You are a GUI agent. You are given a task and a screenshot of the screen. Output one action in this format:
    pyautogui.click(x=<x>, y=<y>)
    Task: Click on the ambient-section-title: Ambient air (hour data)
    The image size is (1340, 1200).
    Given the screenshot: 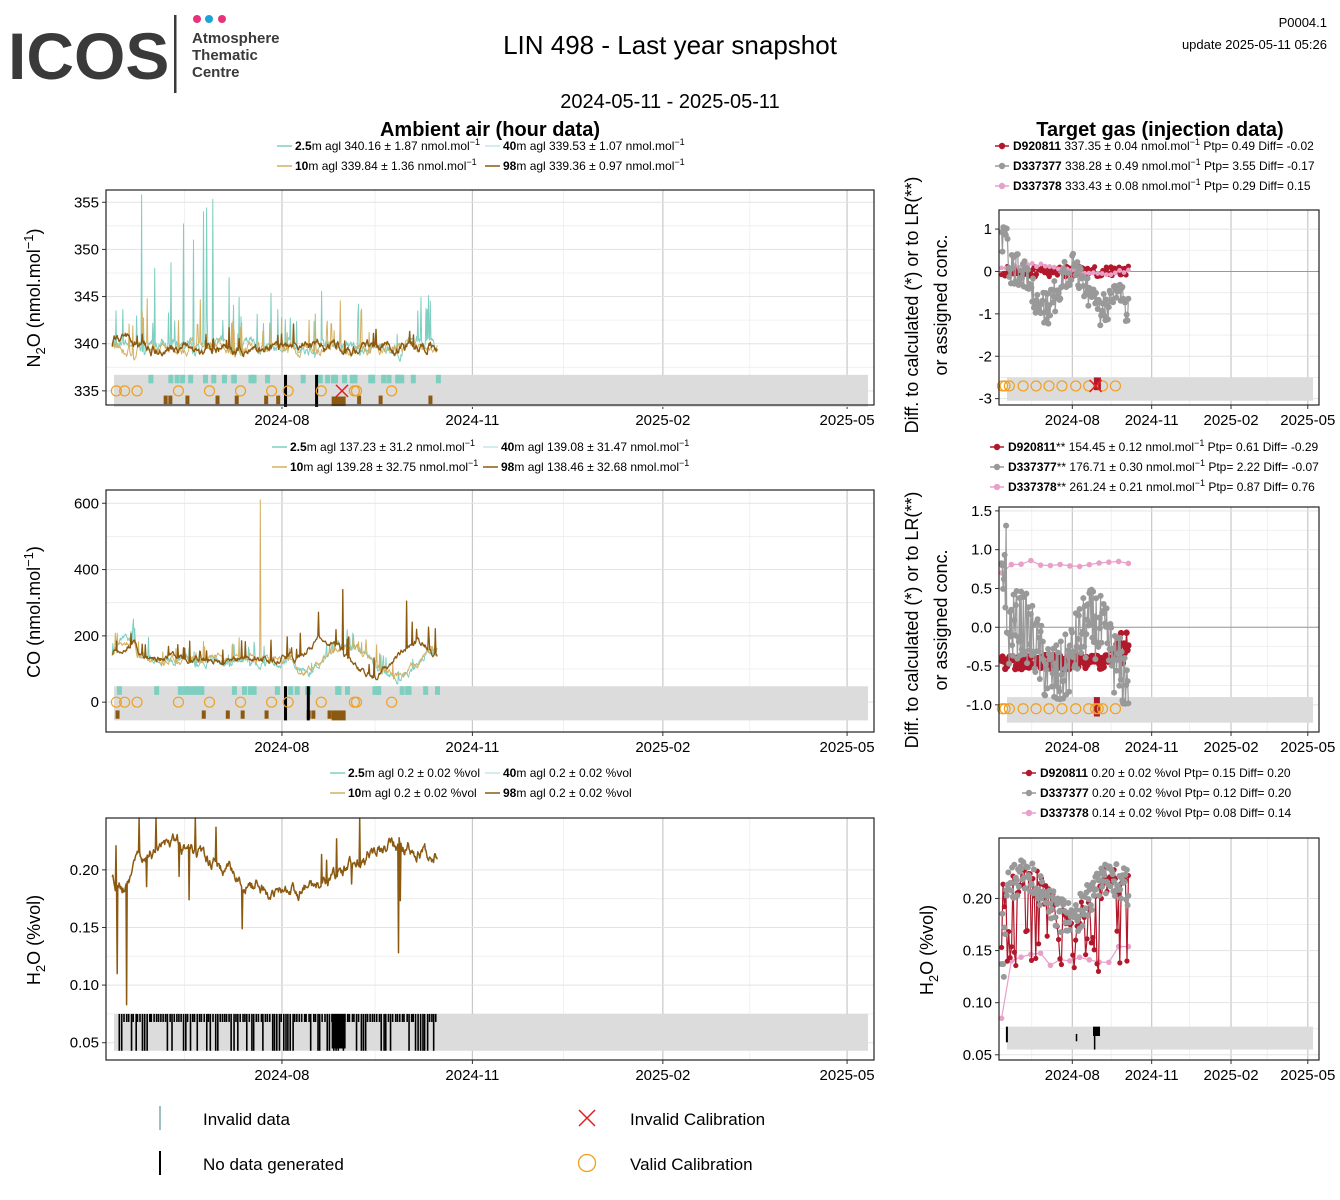 What is the action you would take?
    pyautogui.click(x=490, y=130)
    